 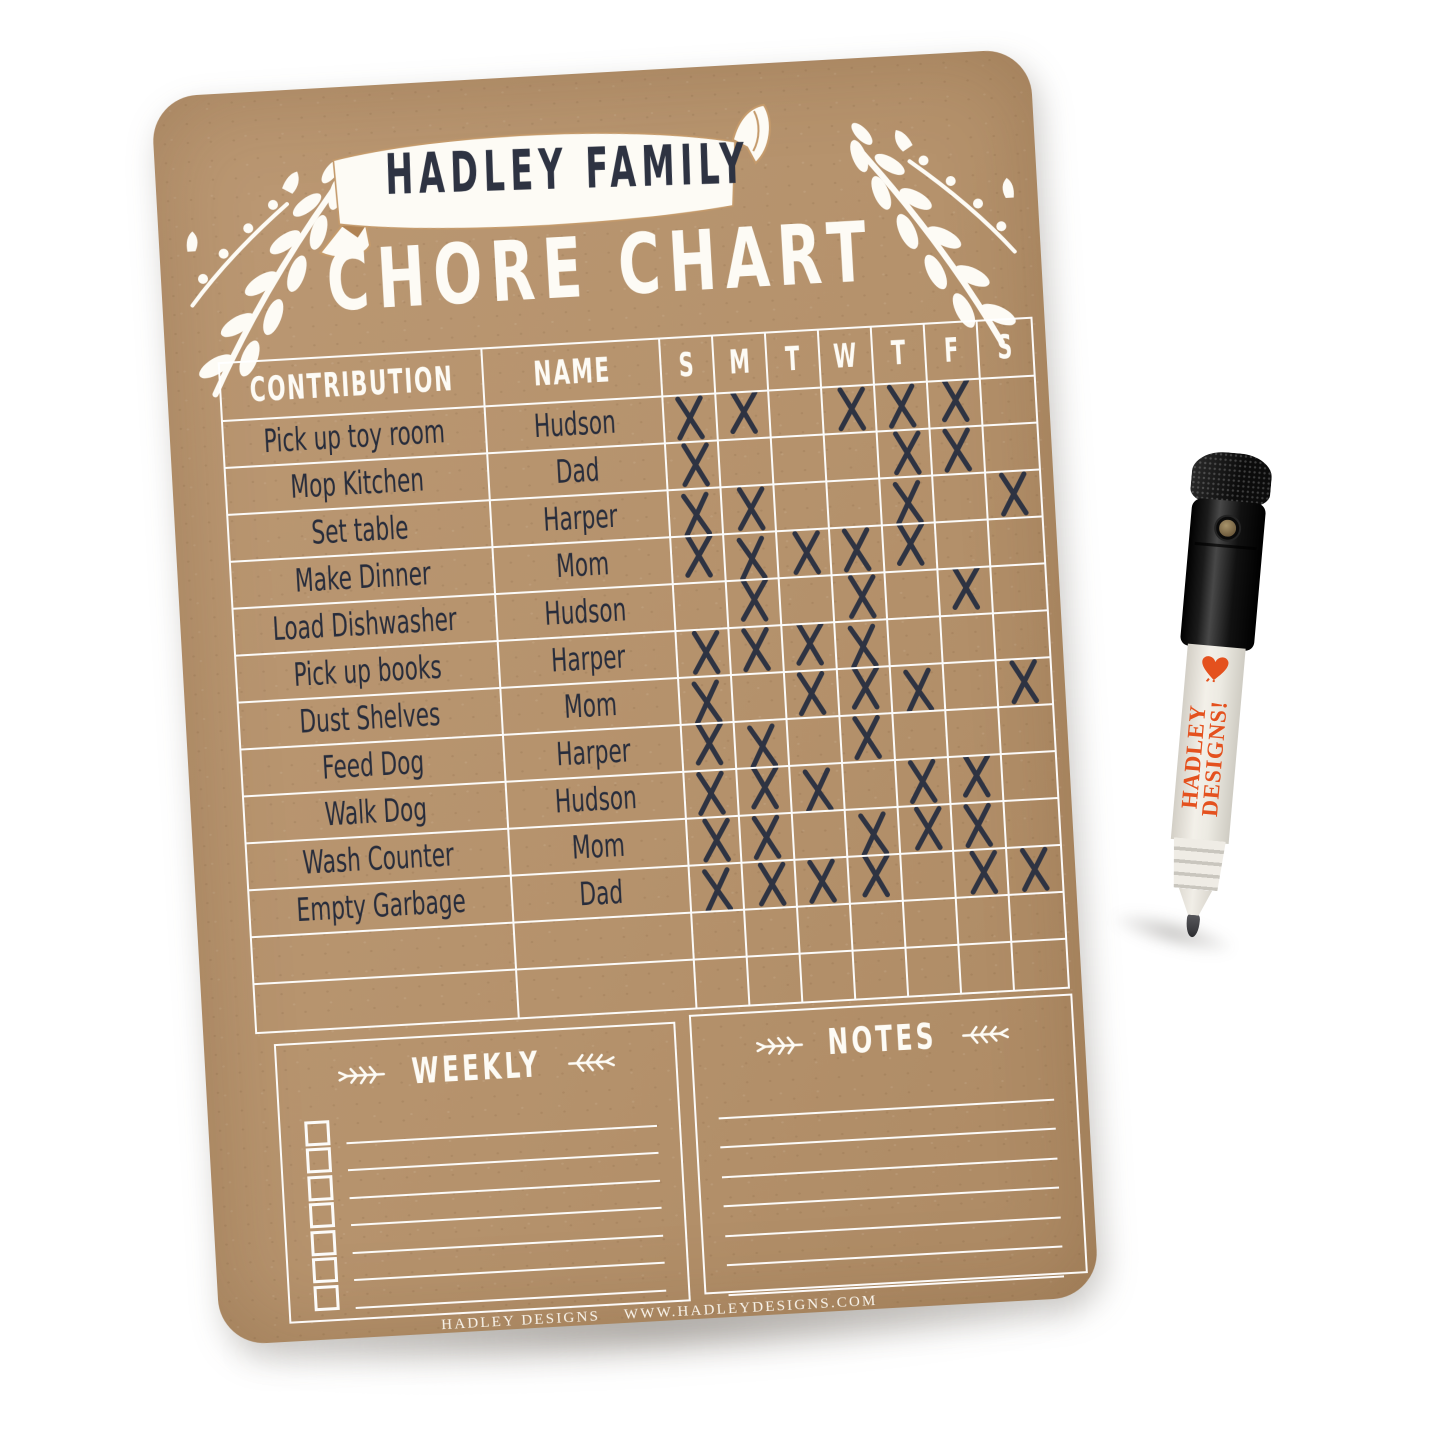 What do you see at coordinates (1215, 670) in the screenshot?
I see `heart-icon` at bounding box center [1215, 670].